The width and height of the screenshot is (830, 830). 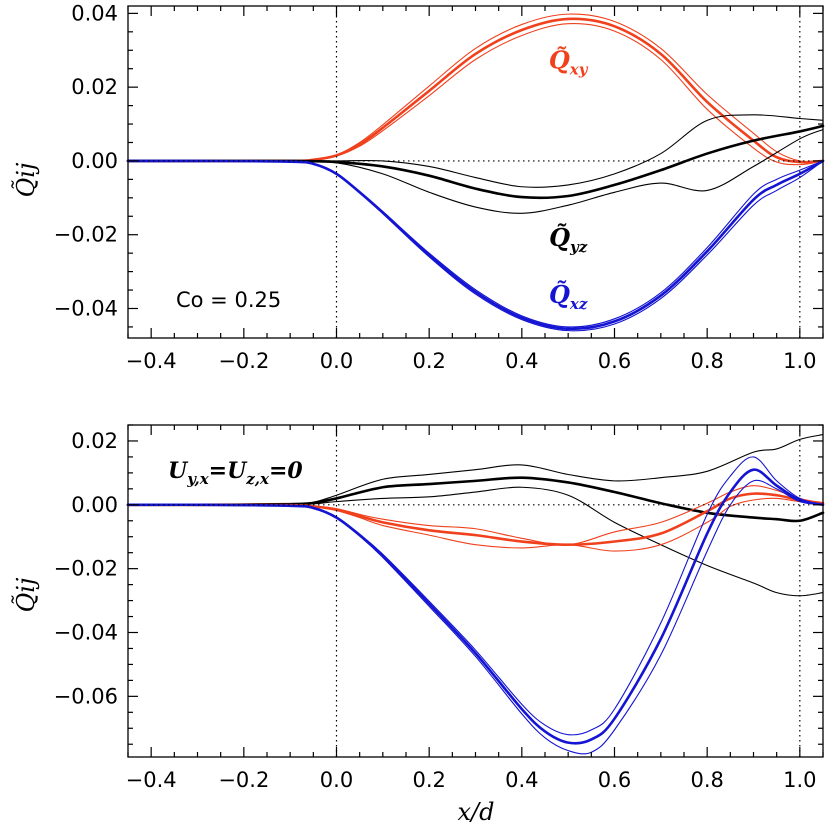 I want to click on series-label-xy: Q̃xy, so click(x=569, y=62).